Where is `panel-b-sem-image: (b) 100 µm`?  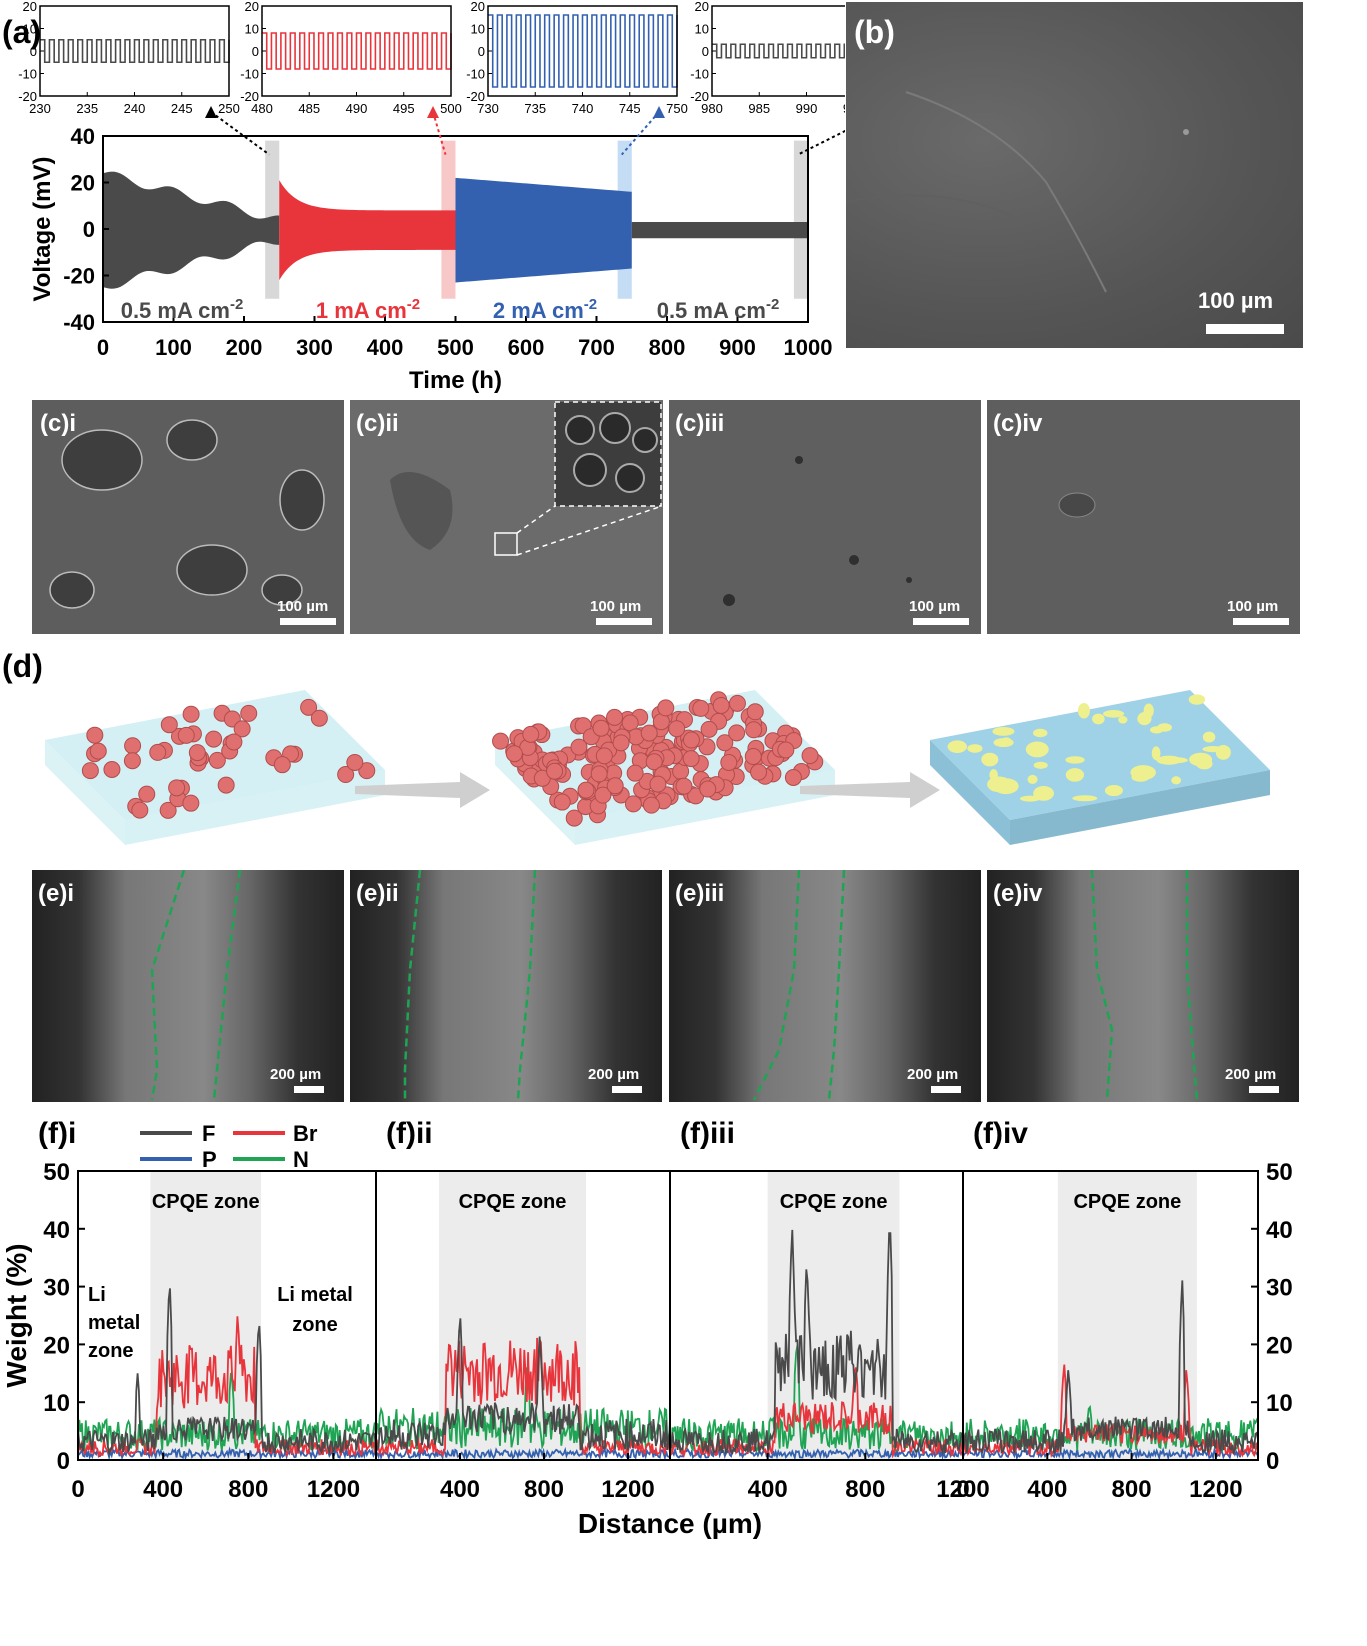
panel-b-sem-image: (b) 100 µm is located at coordinates (1074, 175).